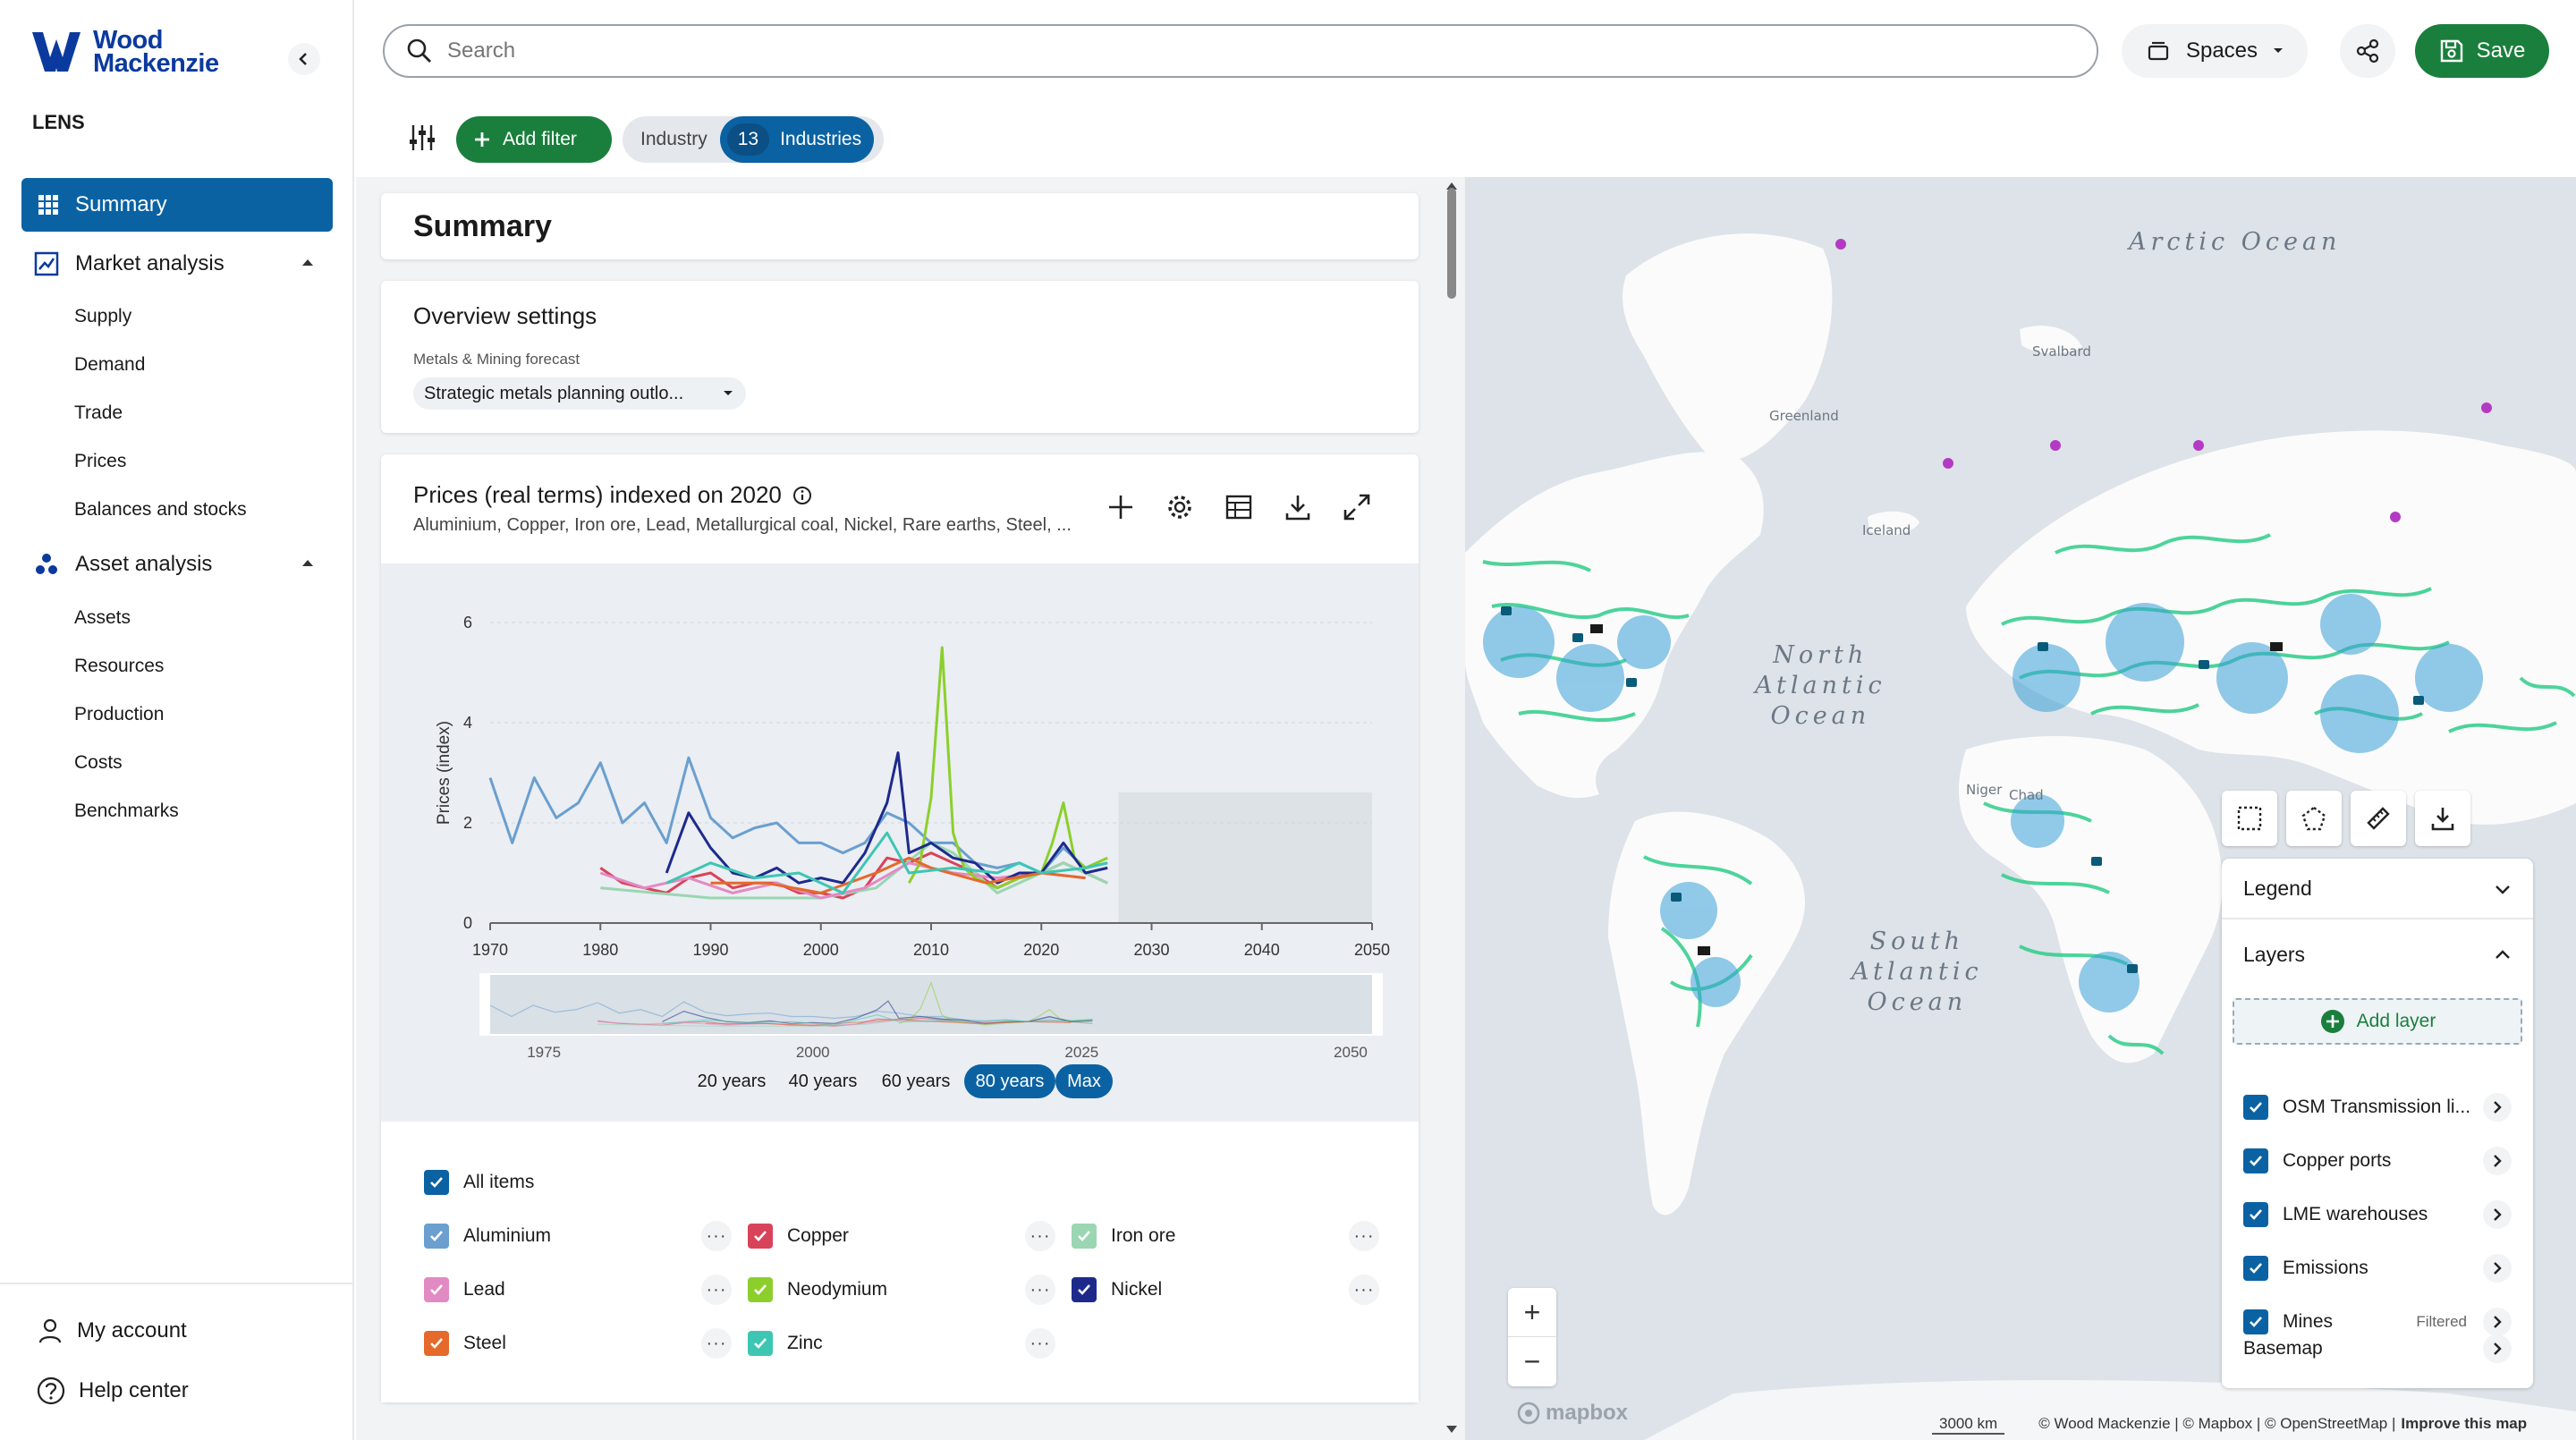 The height and width of the screenshot is (1440, 2576). I want to click on chart-item-iron-ore: Iron ore, so click(1123, 1237).